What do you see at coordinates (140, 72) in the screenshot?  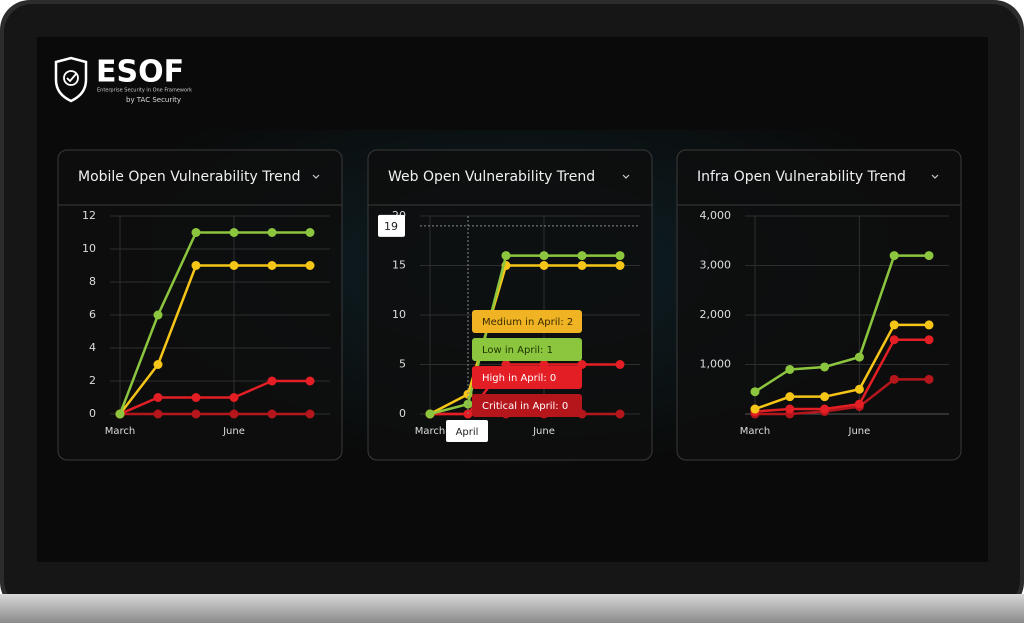 I see `logo-text: ESOF` at bounding box center [140, 72].